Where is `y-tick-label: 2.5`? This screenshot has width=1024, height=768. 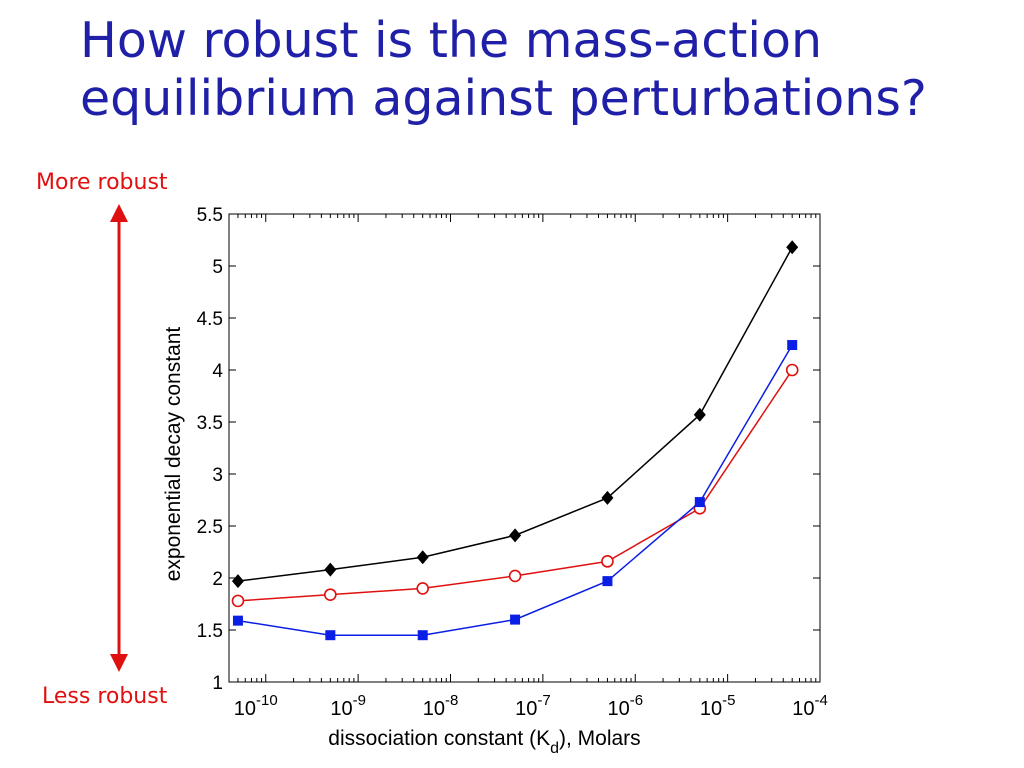 y-tick-label: 2.5 is located at coordinates (210, 527).